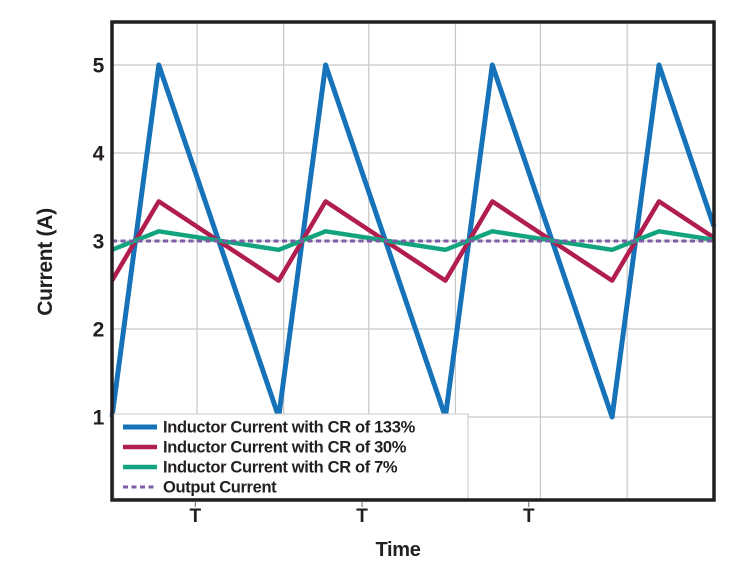 Image resolution: width=741 pixels, height=567 pixels. I want to click on legend-label-2: Inductor Current with CR of 7%, so click(280, 468).